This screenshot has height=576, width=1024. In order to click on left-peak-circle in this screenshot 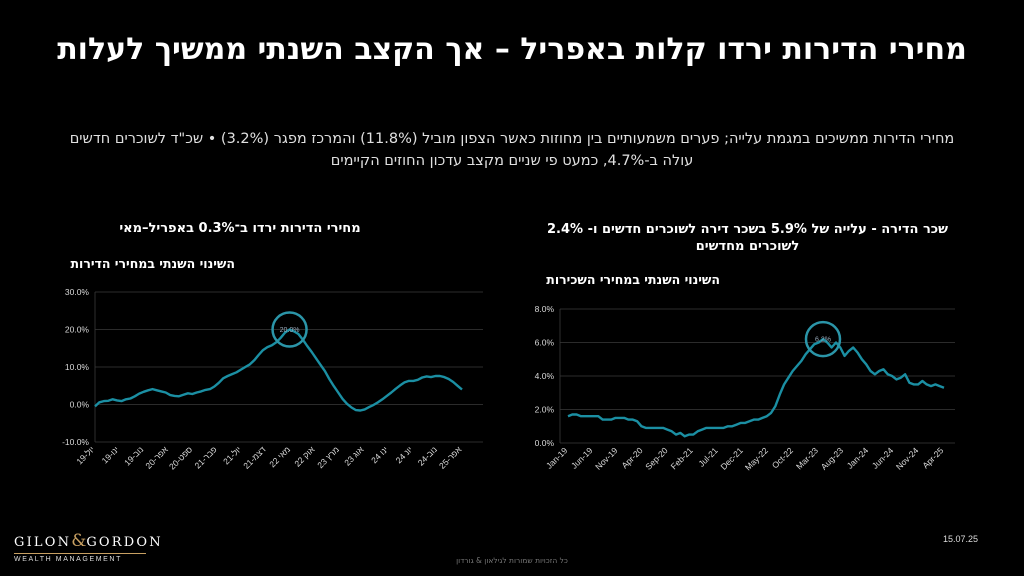, I will do `click(289, 329)`.